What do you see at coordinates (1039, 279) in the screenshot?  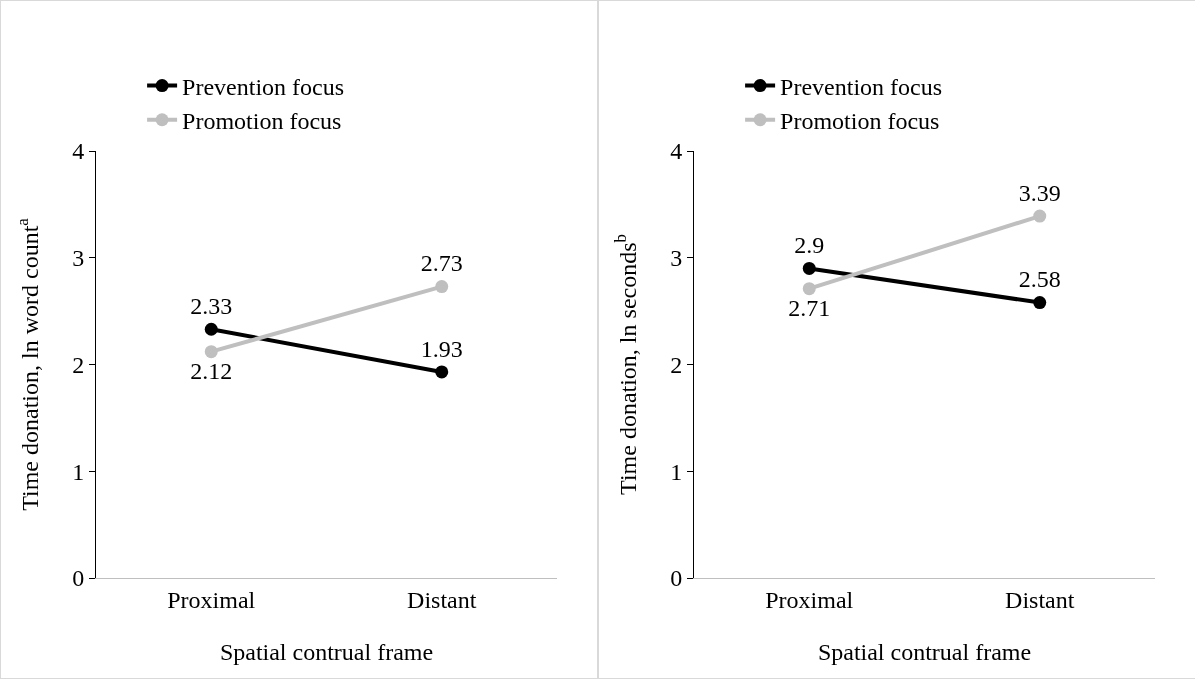 I see `data-label: 2.58` at bounding box center [1039, 279].